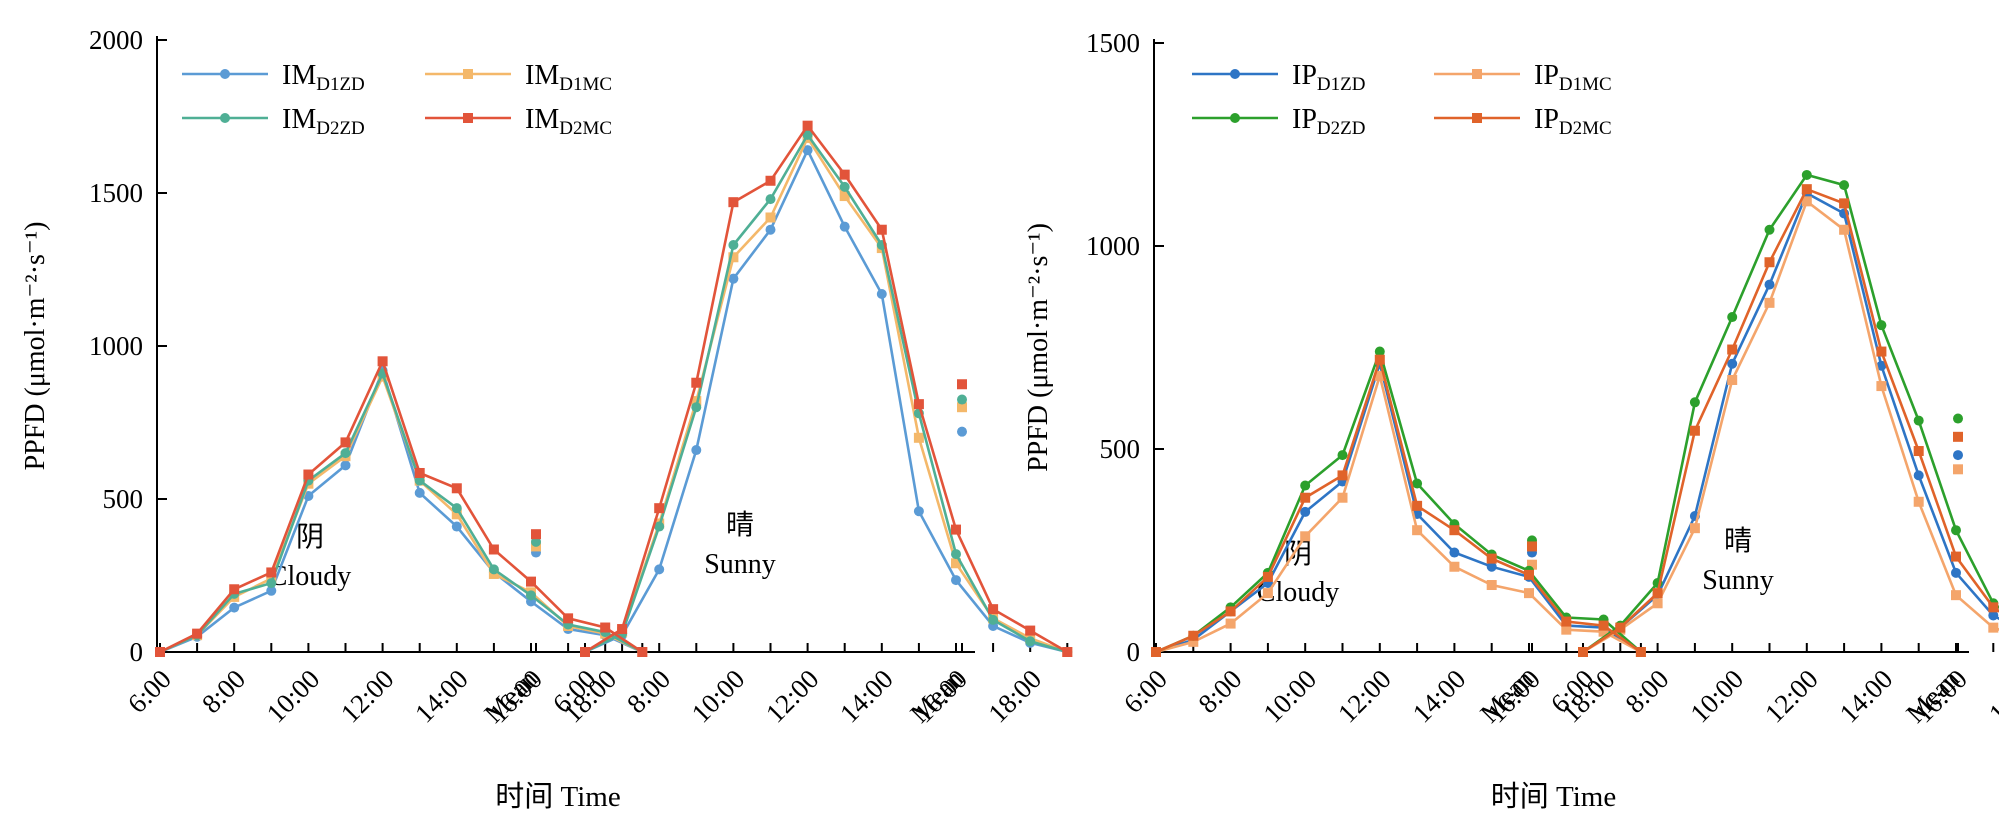  I want to click on legend-label: IMD1ZD, so click(323, 77).